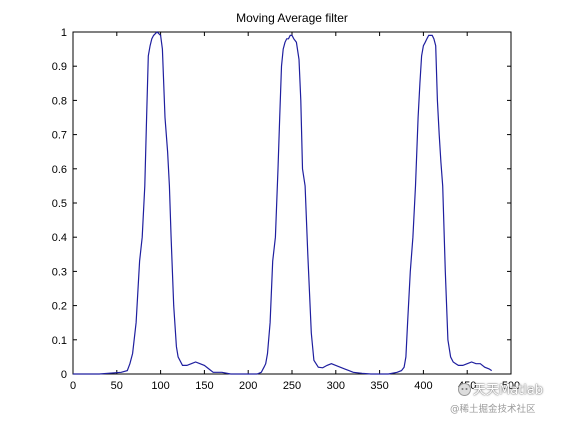 The image size is (561, 425). Describe the element at coordinates (59, 67) in the screenshot. I see `y-tick-label: 0.9` at that location.